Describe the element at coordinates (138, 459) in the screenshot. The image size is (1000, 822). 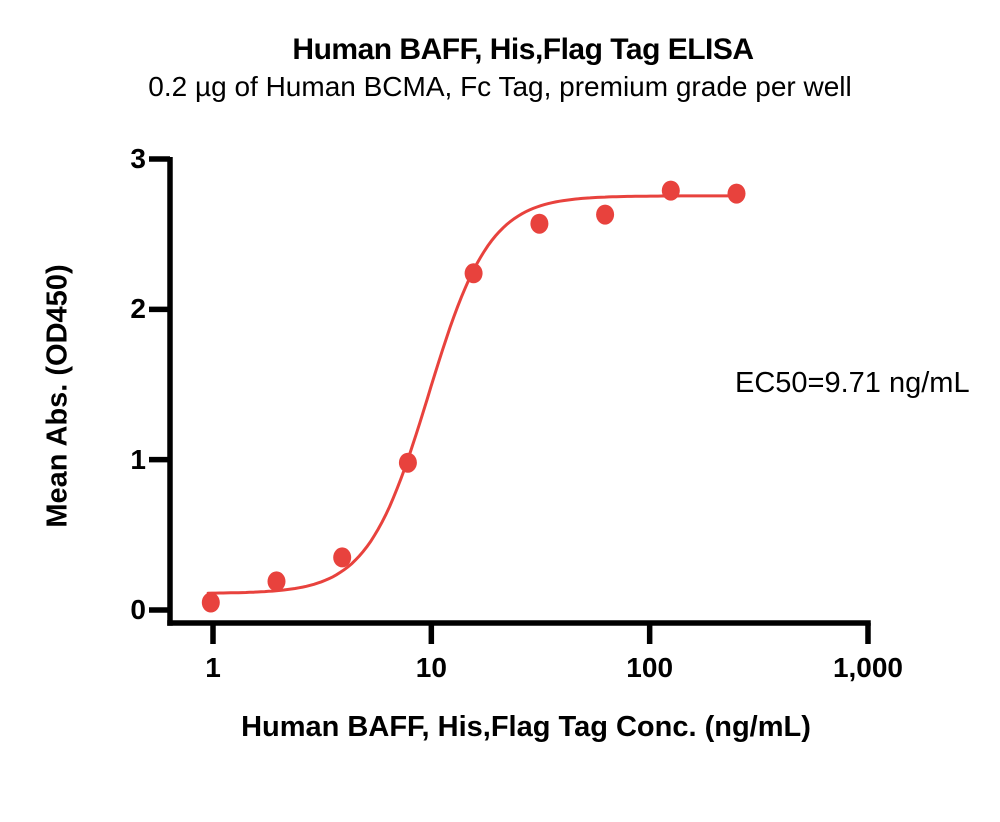
I see `y-tick-label: 1` at that location.